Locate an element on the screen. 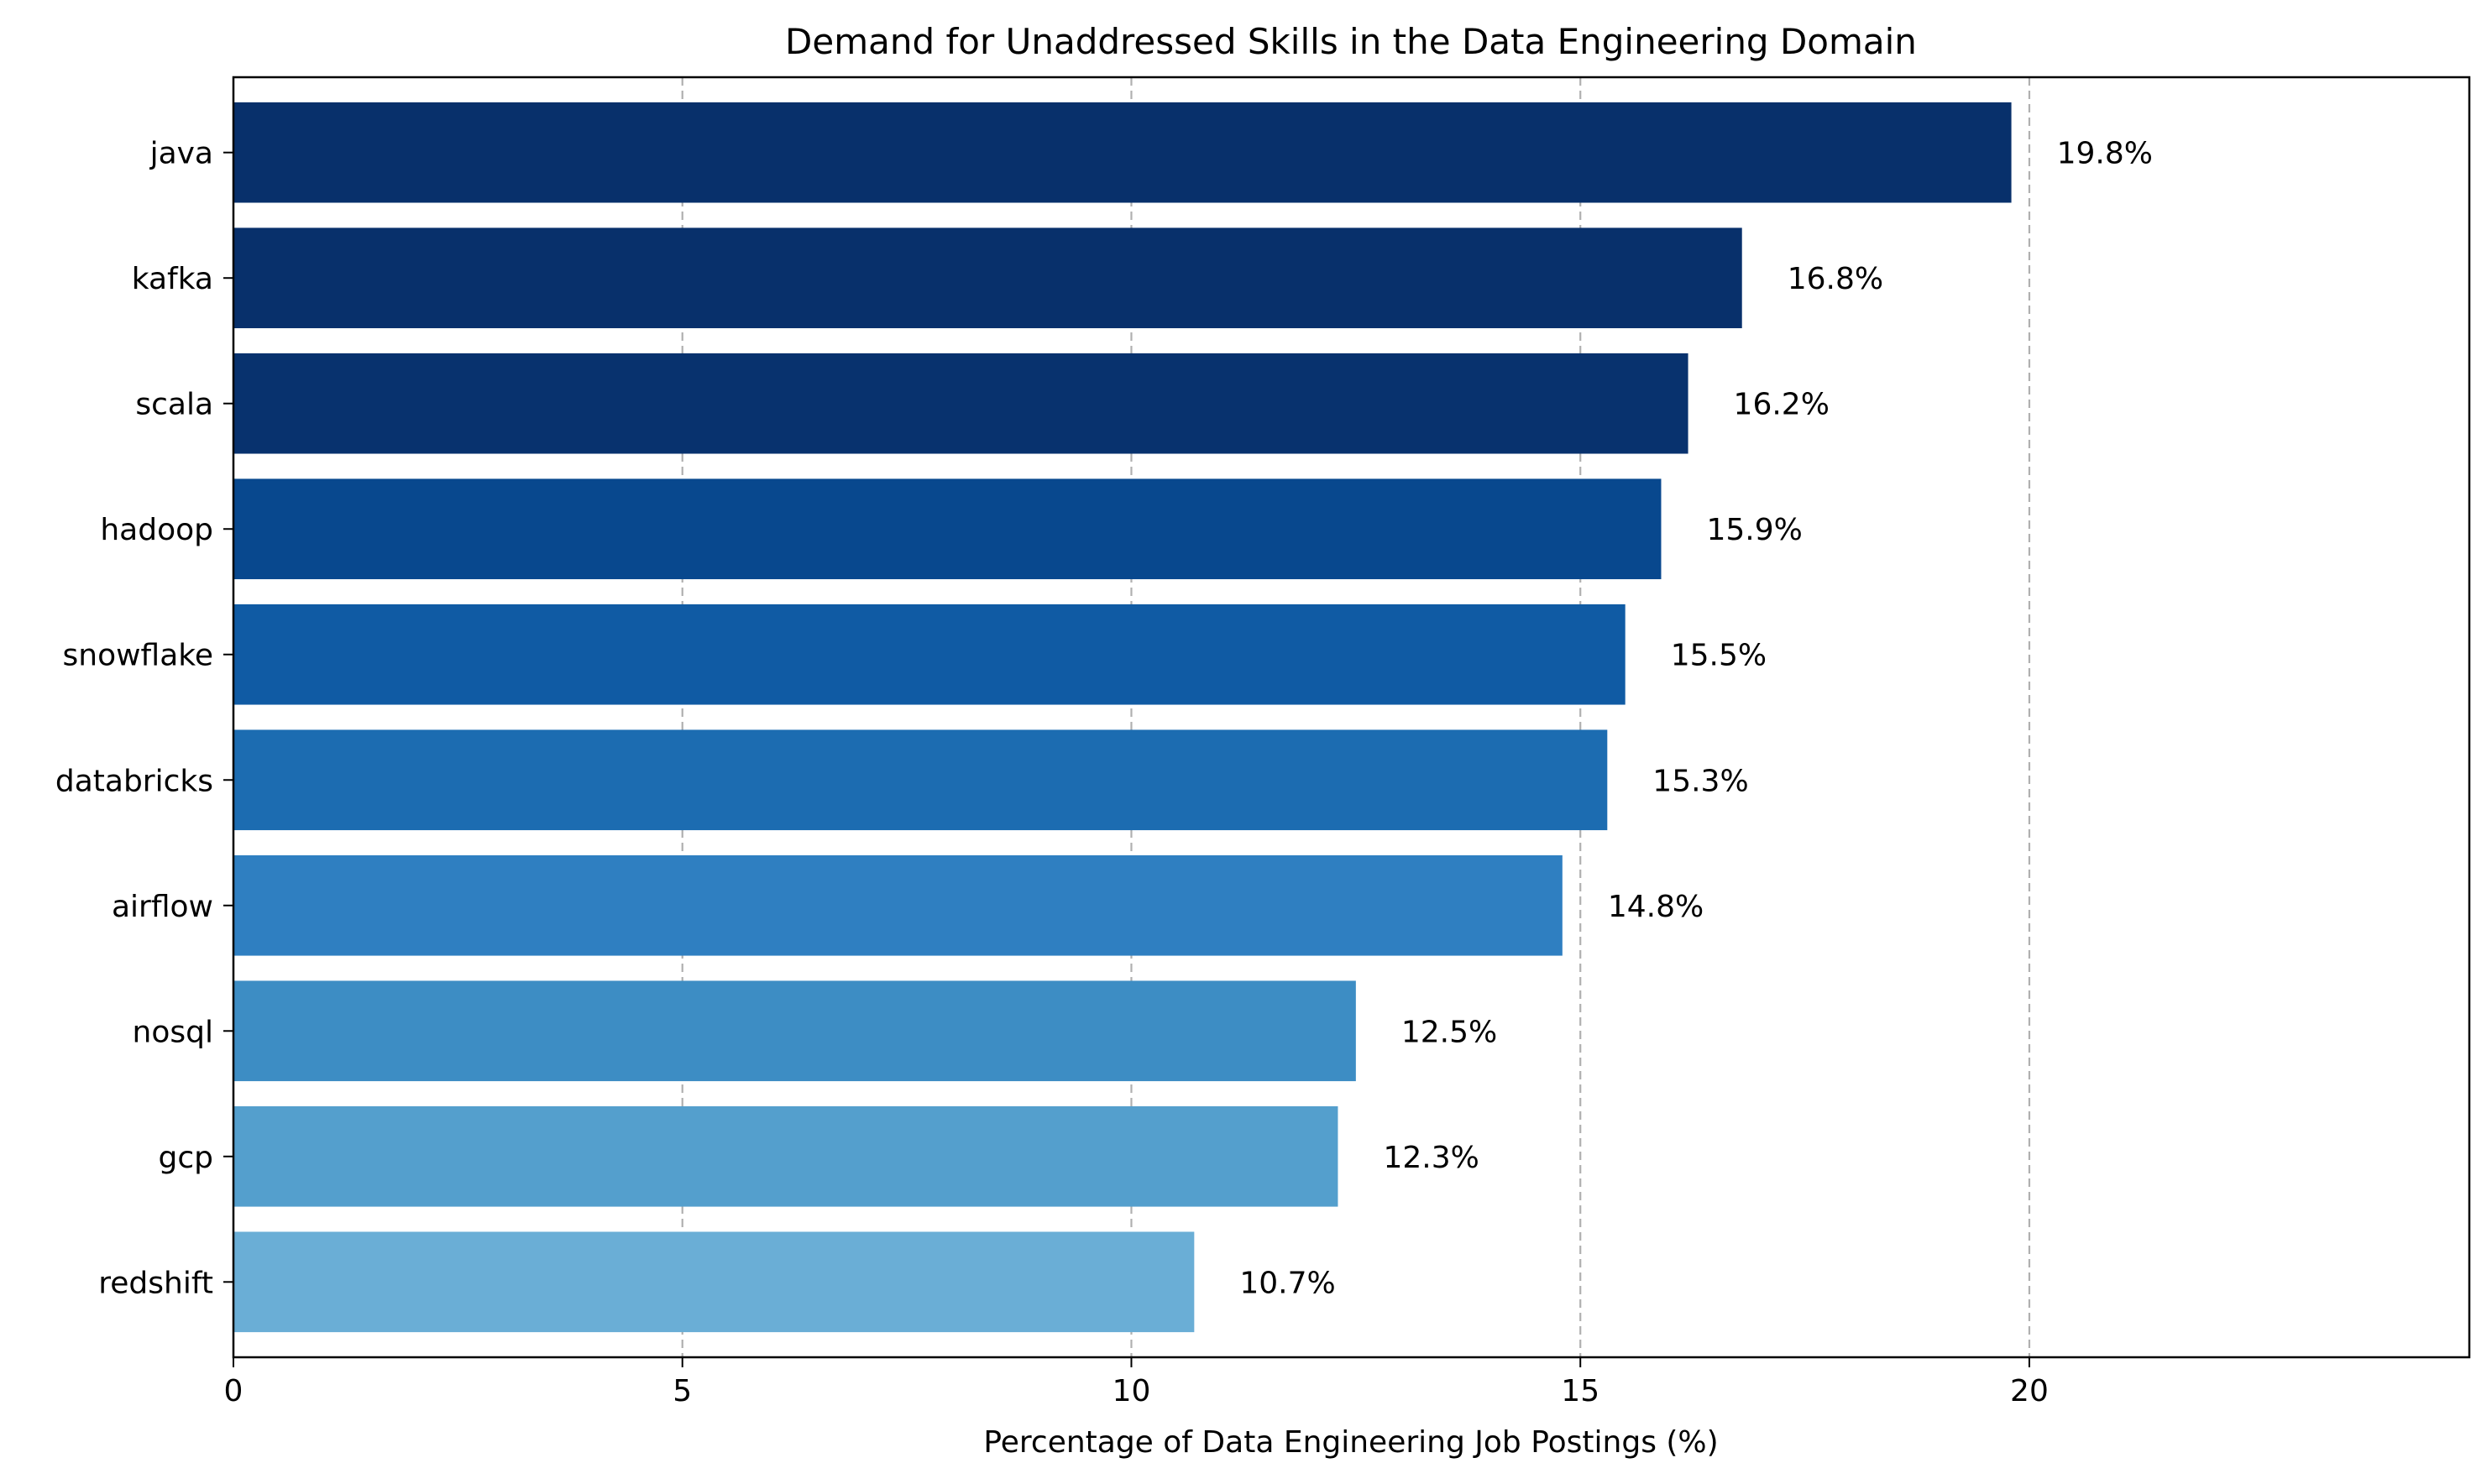  x-tick-label-15: 15 is located at coordinates (1580, 1391).